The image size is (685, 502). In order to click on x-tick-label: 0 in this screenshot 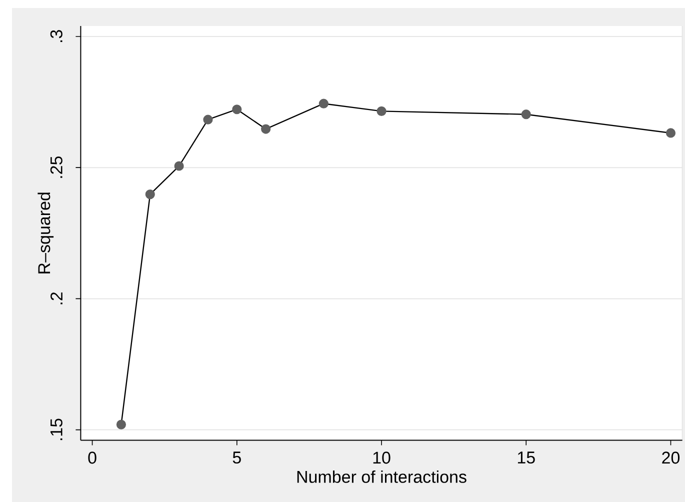, I will do `click(92, 458)`.